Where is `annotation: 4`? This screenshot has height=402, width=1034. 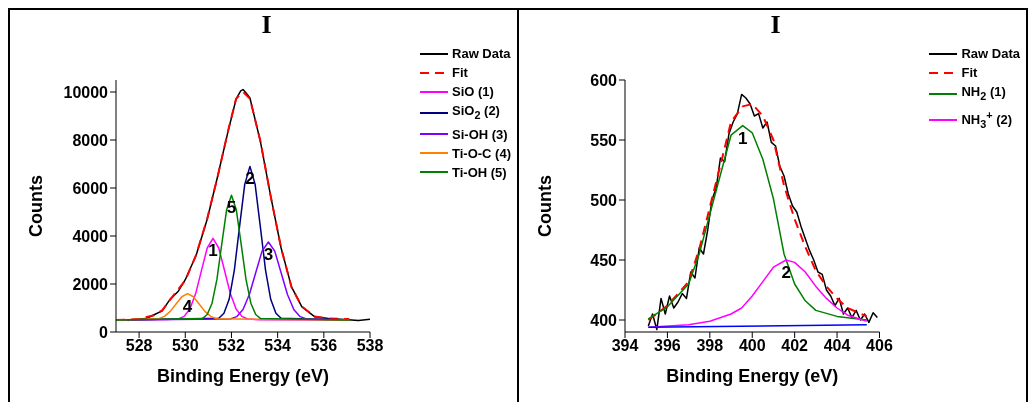
annotation: 4 is located at coordinates (187, 306).